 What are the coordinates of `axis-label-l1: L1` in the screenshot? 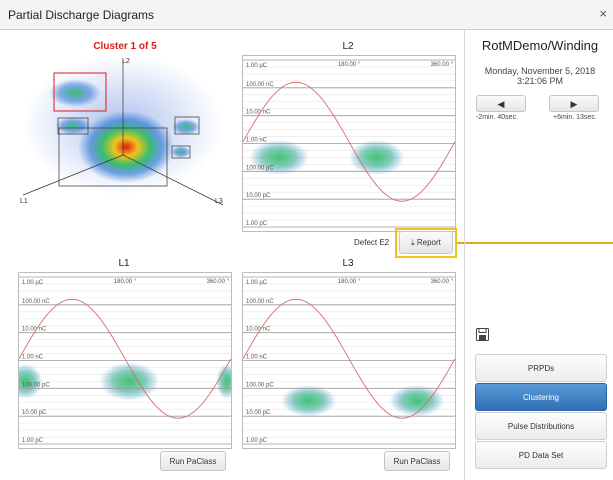 It's located at (24, 201).